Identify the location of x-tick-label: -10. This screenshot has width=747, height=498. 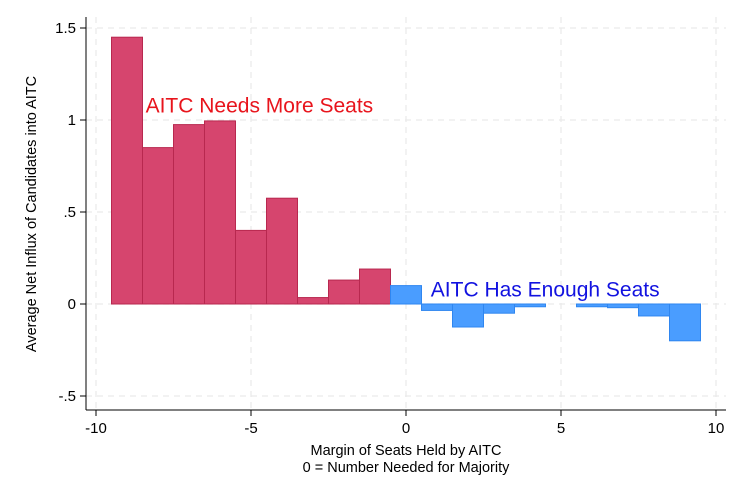
(96, 428).